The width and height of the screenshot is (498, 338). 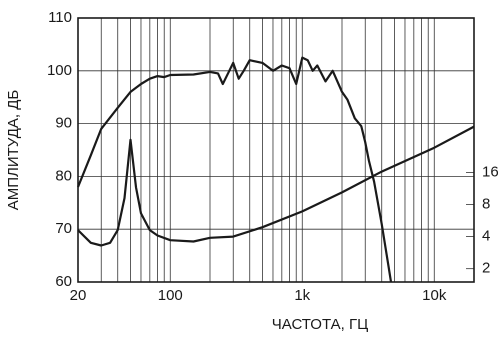 I want to click on x-tick-label: 20, so click(x=78, y=295).